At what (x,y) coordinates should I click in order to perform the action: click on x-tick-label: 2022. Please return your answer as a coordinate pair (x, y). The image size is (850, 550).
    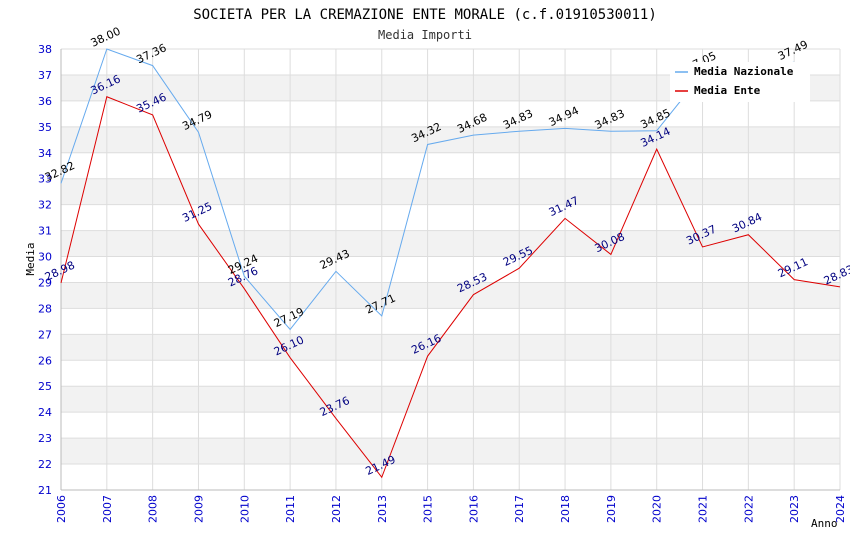
    Looking at the image, I should click on (748, 509).